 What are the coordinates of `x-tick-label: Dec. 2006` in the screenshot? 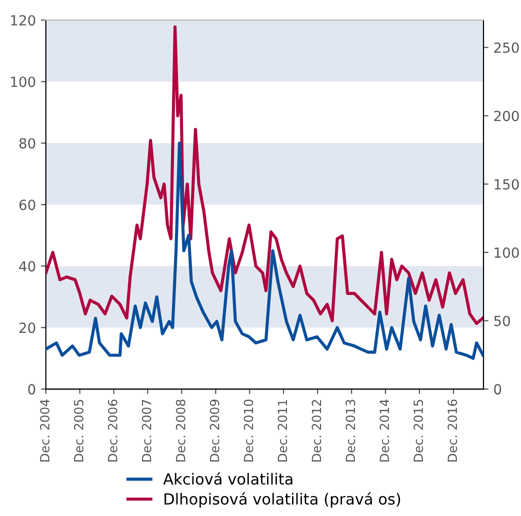 It's located at (113, 431).